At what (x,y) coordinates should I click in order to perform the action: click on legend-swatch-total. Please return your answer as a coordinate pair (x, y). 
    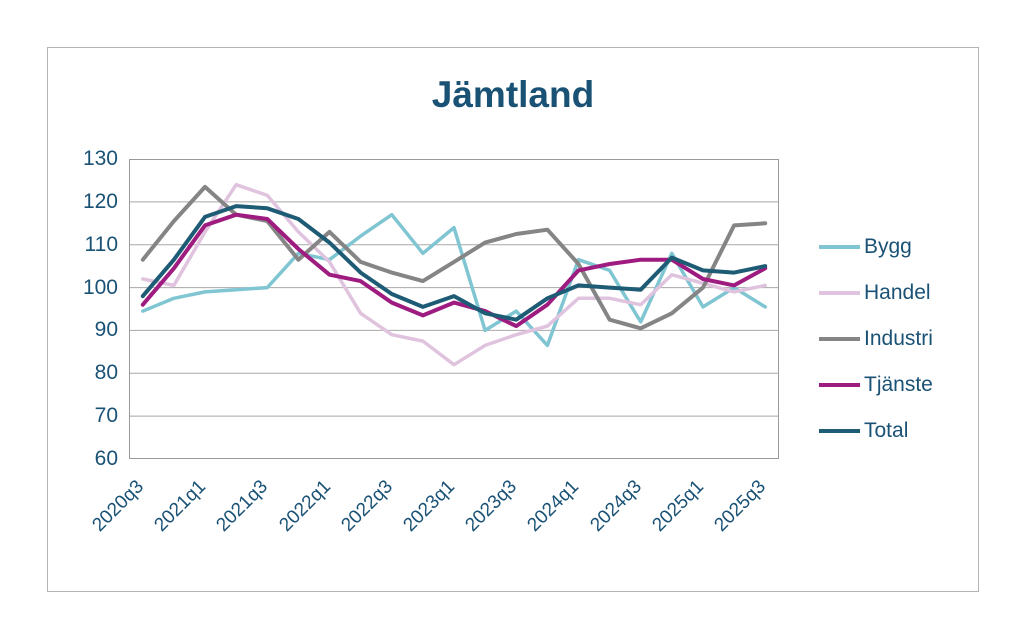
    Looking at the image, I should click on (839, 430).